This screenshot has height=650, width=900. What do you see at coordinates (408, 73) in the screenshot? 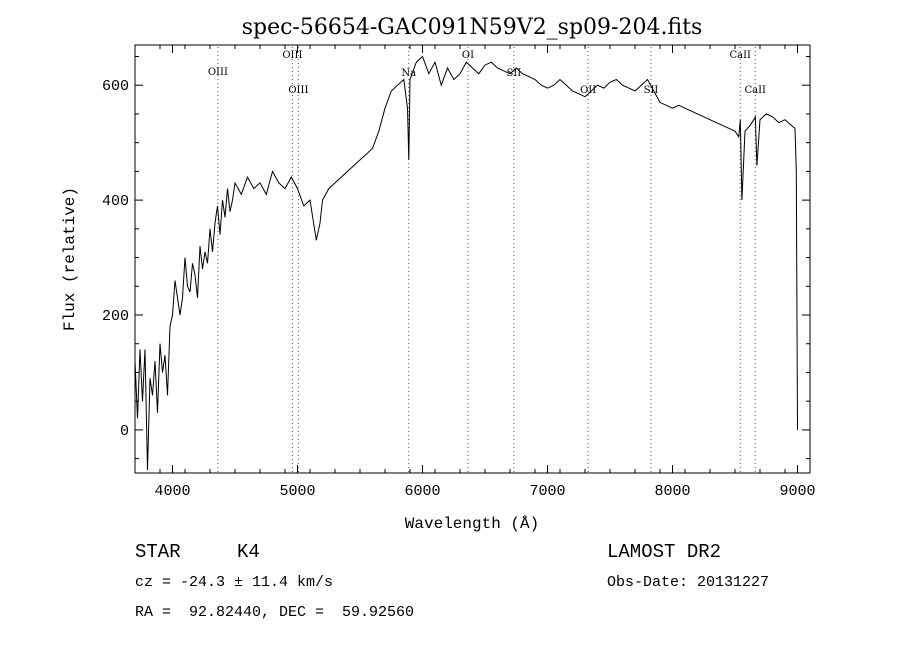
I see `line-marker-label: Na` at bounding box center [408, 73].